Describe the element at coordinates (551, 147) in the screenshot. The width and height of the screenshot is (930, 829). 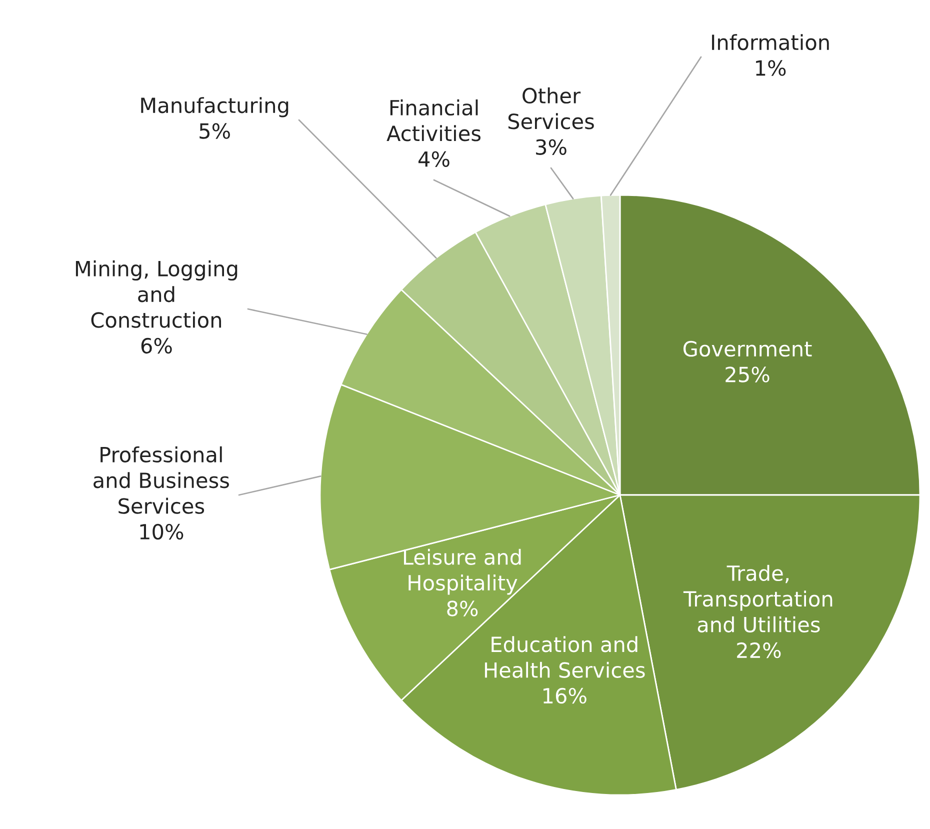
I see `data-label: 3%` at that location.